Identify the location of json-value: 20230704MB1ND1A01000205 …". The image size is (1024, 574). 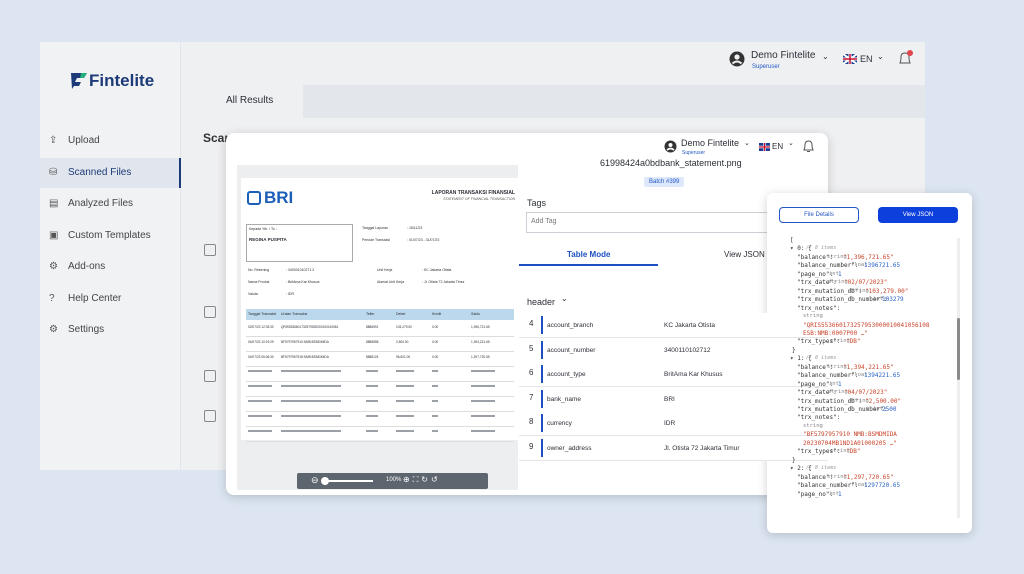
(850, 443).